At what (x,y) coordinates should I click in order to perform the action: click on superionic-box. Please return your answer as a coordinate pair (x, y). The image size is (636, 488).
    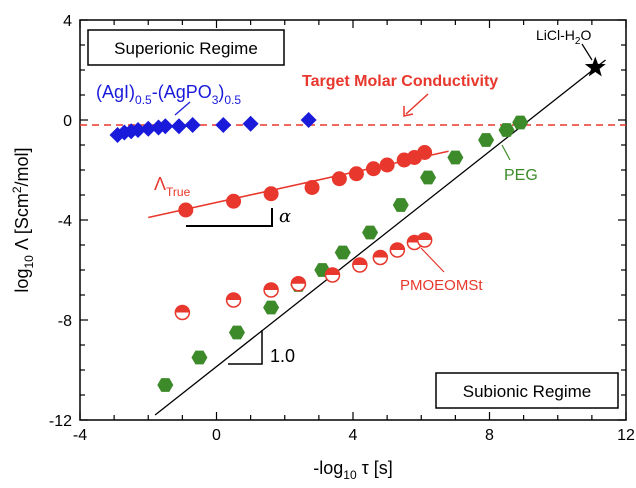
    Looking at the image, I should click on (186, 47).